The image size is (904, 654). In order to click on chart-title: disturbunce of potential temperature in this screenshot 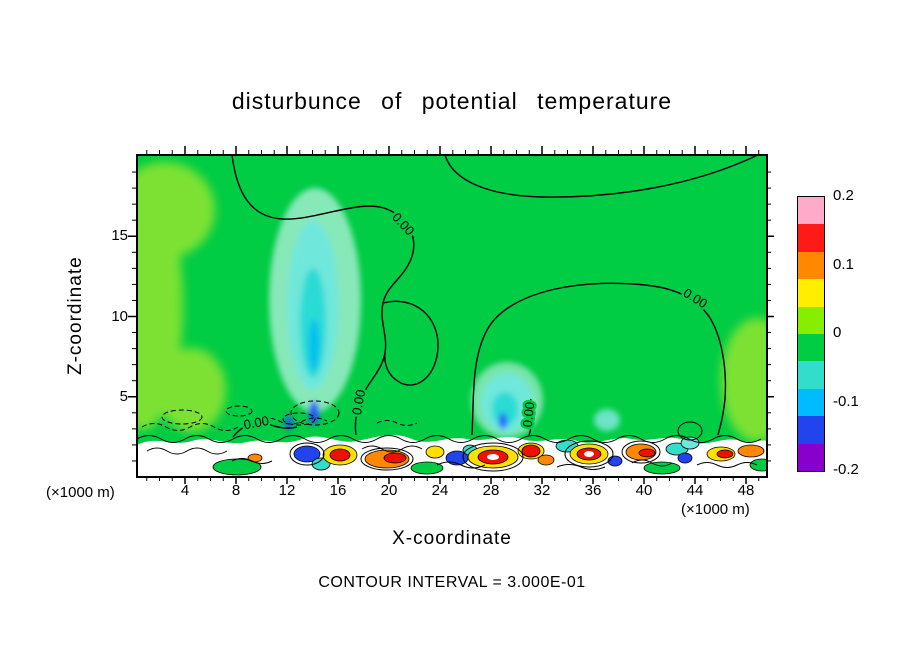, I will do `click(452, 101)`.